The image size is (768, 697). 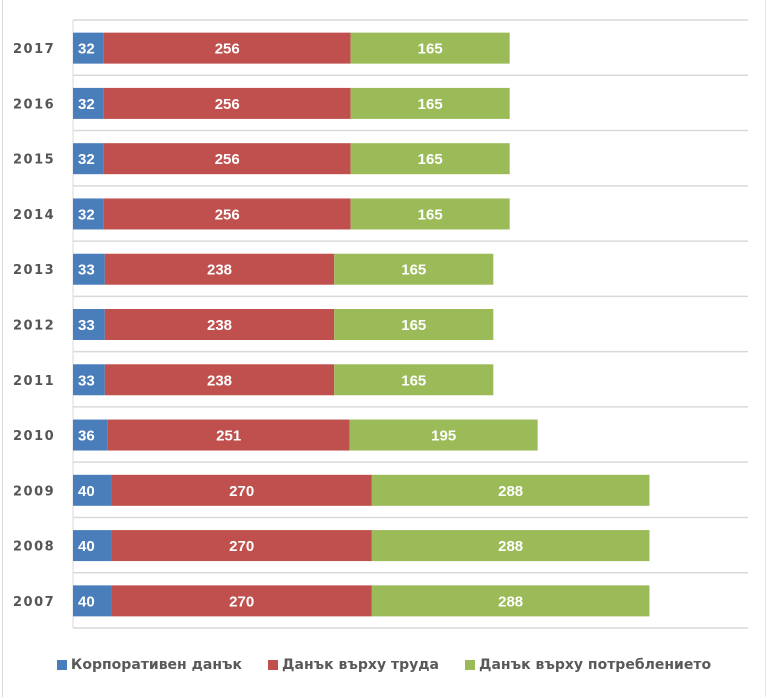 I want to click on y-tick-label: 2010, so click(x=34, y=436).